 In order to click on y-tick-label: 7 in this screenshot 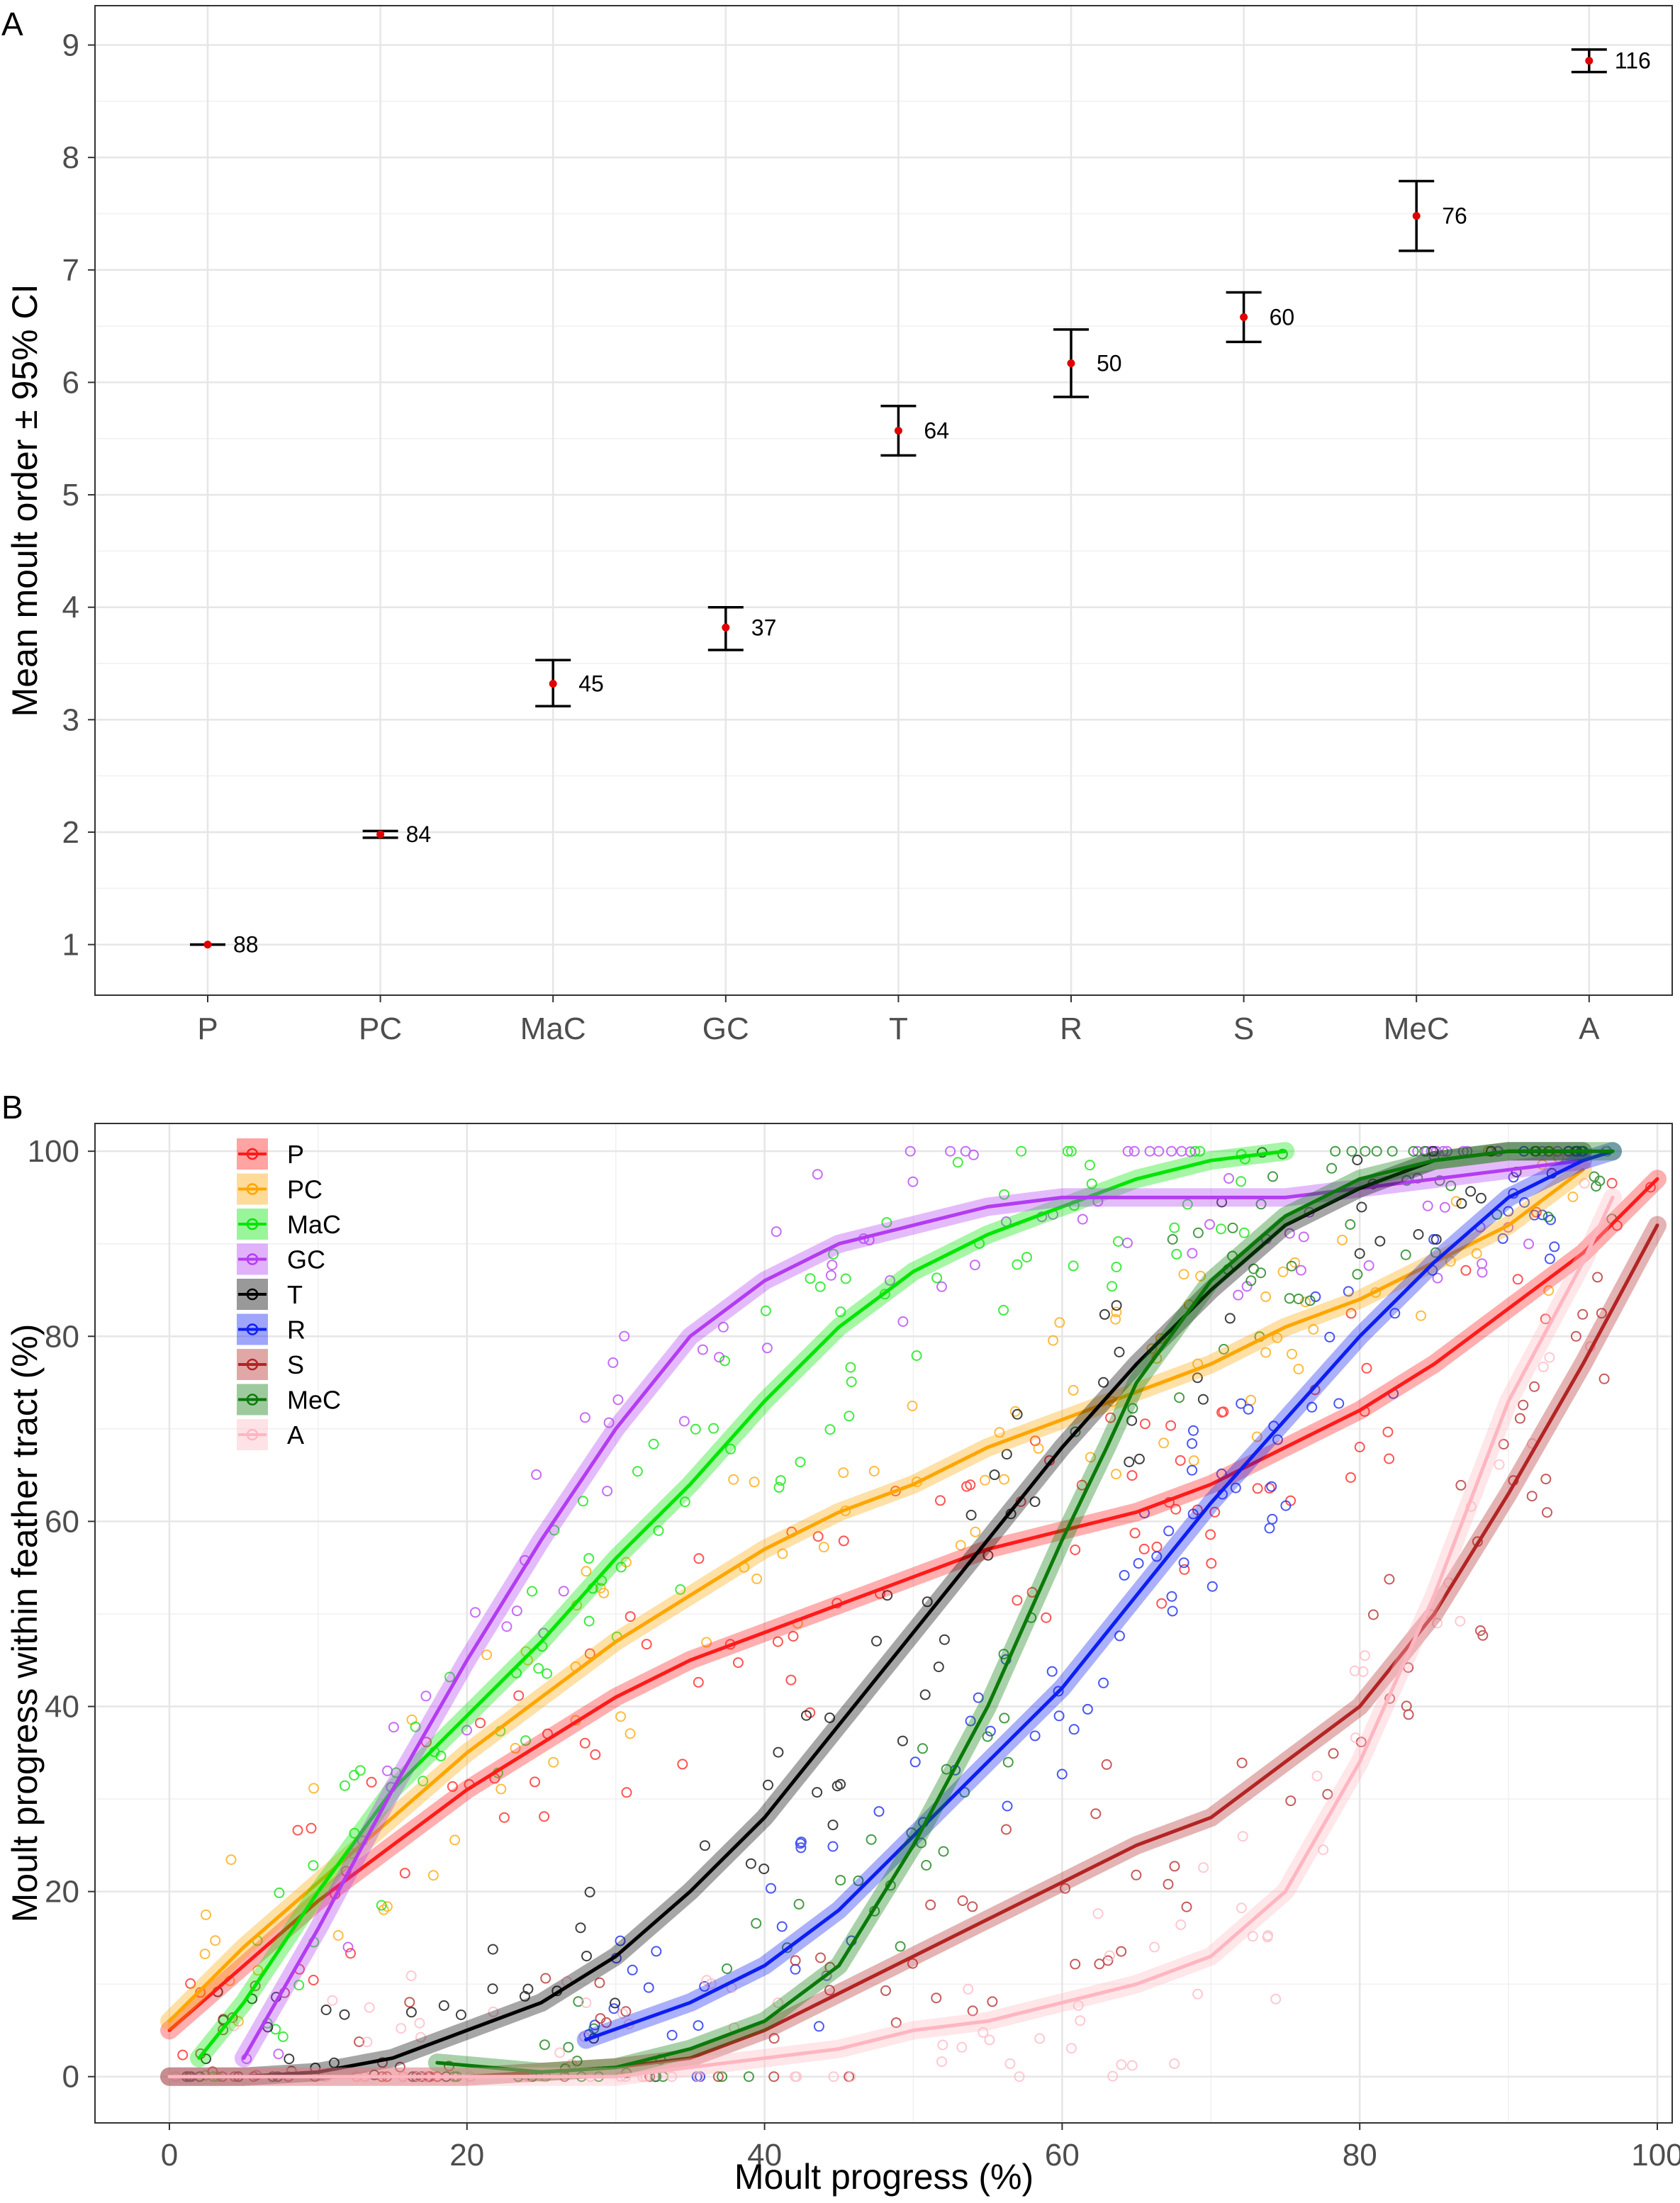, I will do `click(71, 270)`.